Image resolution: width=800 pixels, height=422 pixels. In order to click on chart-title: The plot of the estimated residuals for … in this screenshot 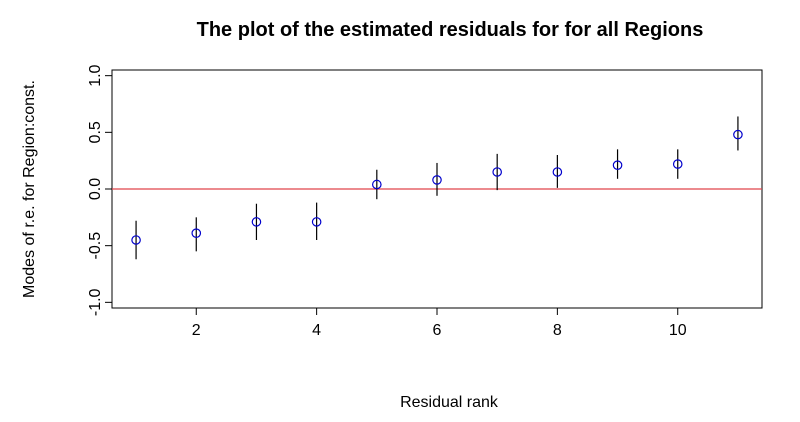, I will do `click(450, 30)`.